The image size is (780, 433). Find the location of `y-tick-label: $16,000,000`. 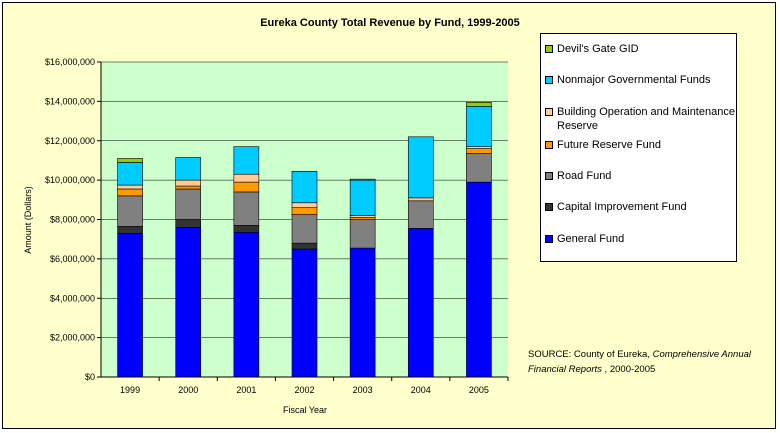

y-tick-label: $16,000,000 is located at coordinates (70, 62).